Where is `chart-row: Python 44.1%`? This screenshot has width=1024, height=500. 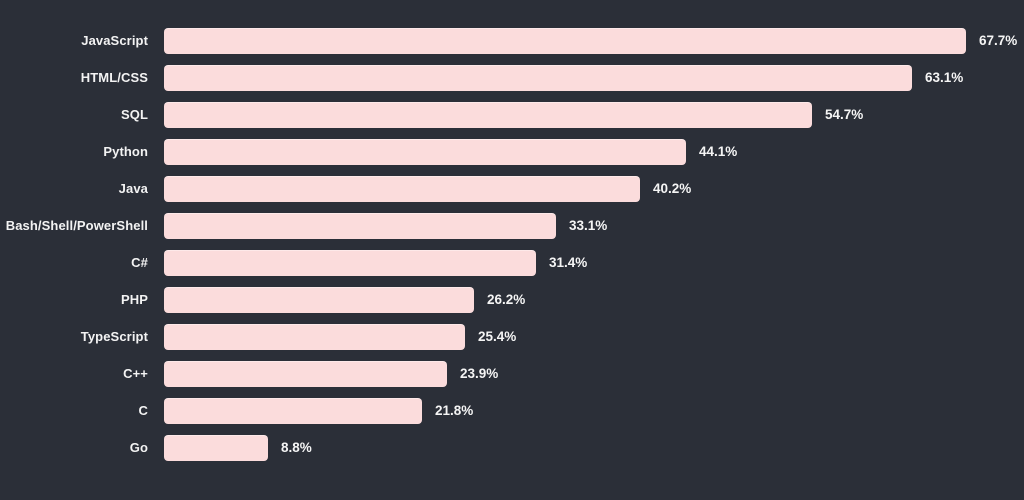
chart-row: Python 44.1% is located at coordinates (512, 151).